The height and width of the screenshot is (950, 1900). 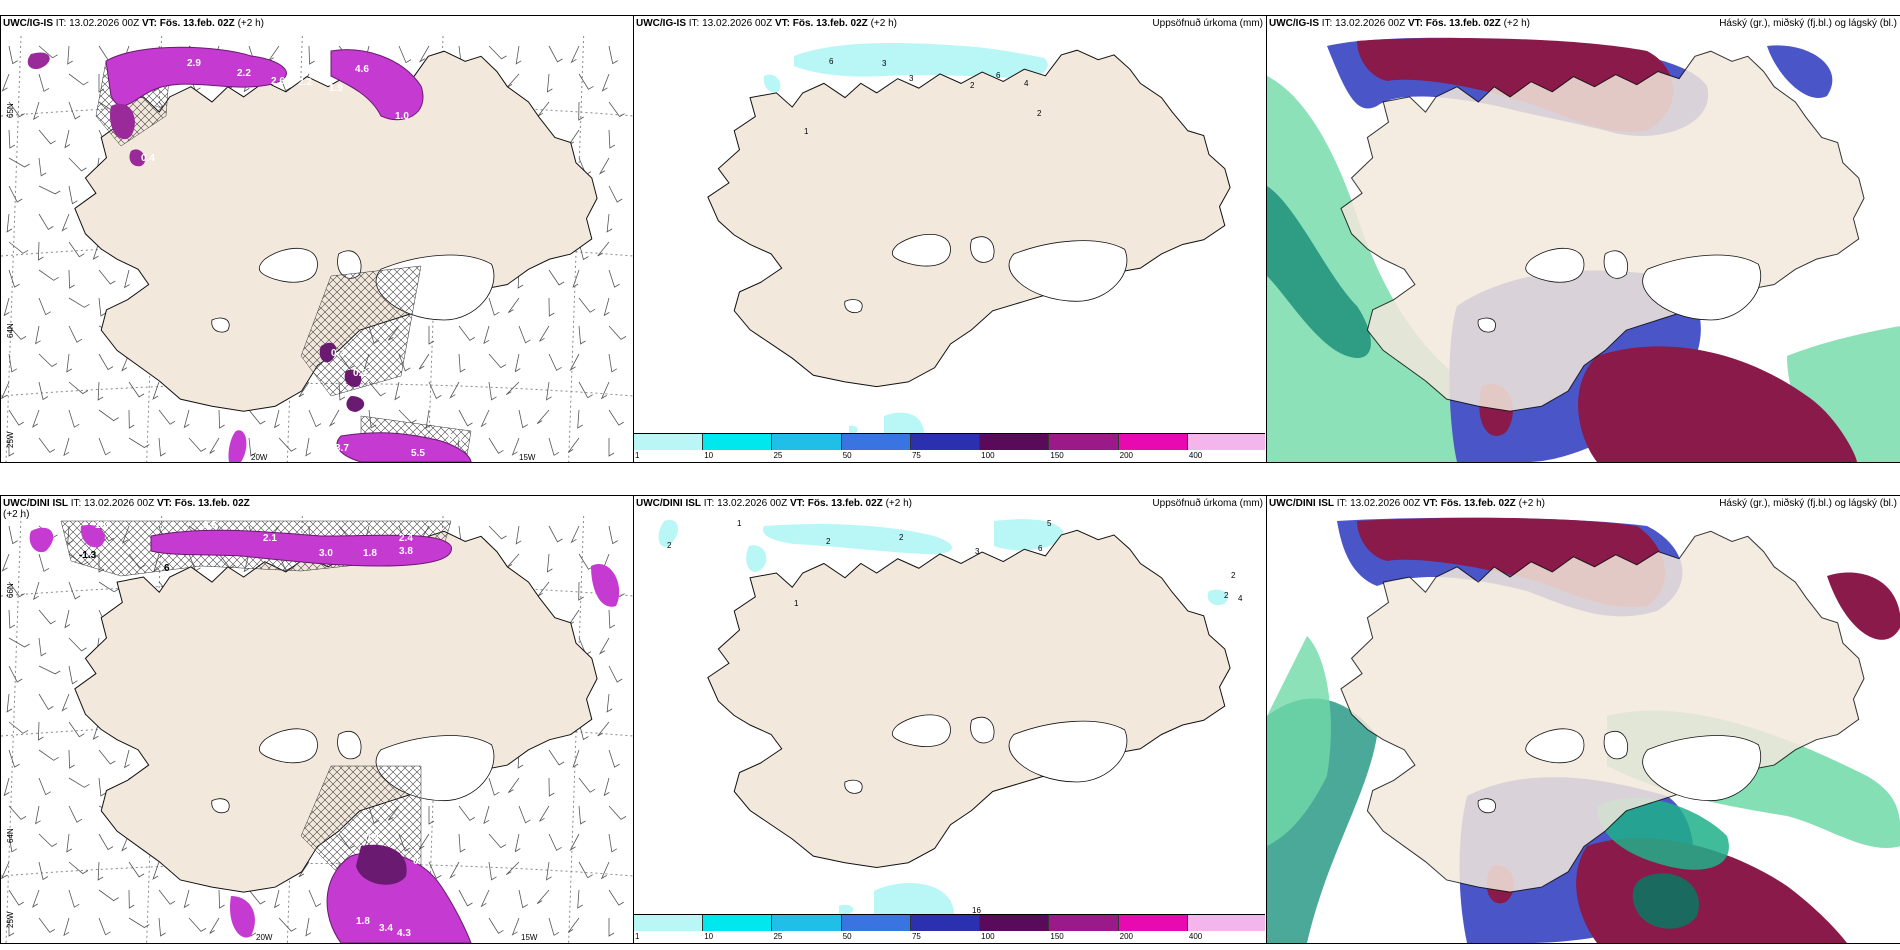 What do you see at coordinates (404, 933) in the screenshot?
I see `svg-text: 4.3` at bounding box center [404, 933].